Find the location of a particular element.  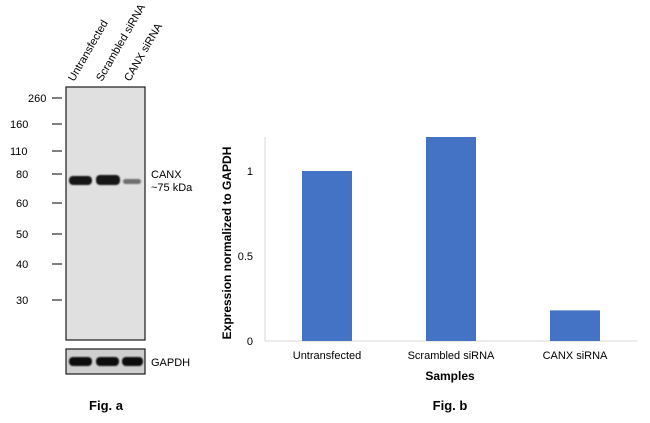

y-axis: 00.51 is located at coordinates (252, 242).